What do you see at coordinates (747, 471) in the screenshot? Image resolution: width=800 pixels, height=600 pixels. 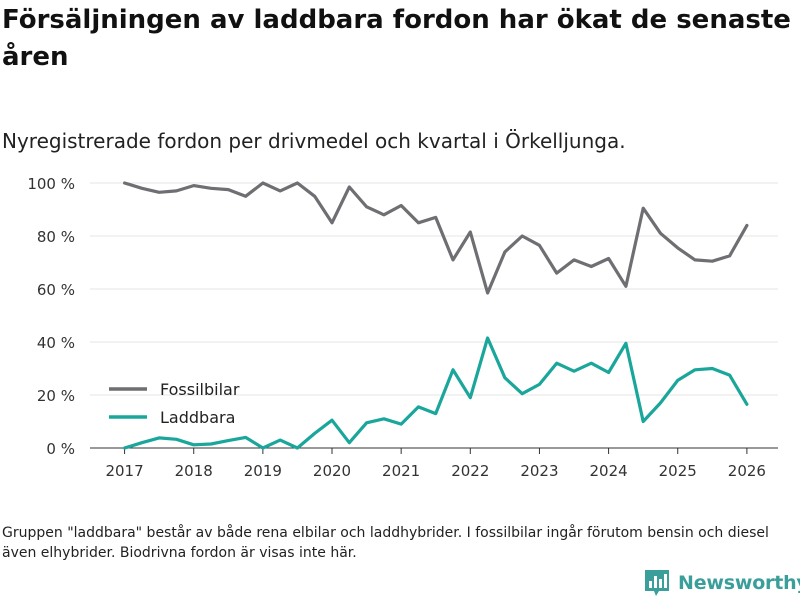 I see `x-tick-label: 2026` at bounding box center [747, 471].